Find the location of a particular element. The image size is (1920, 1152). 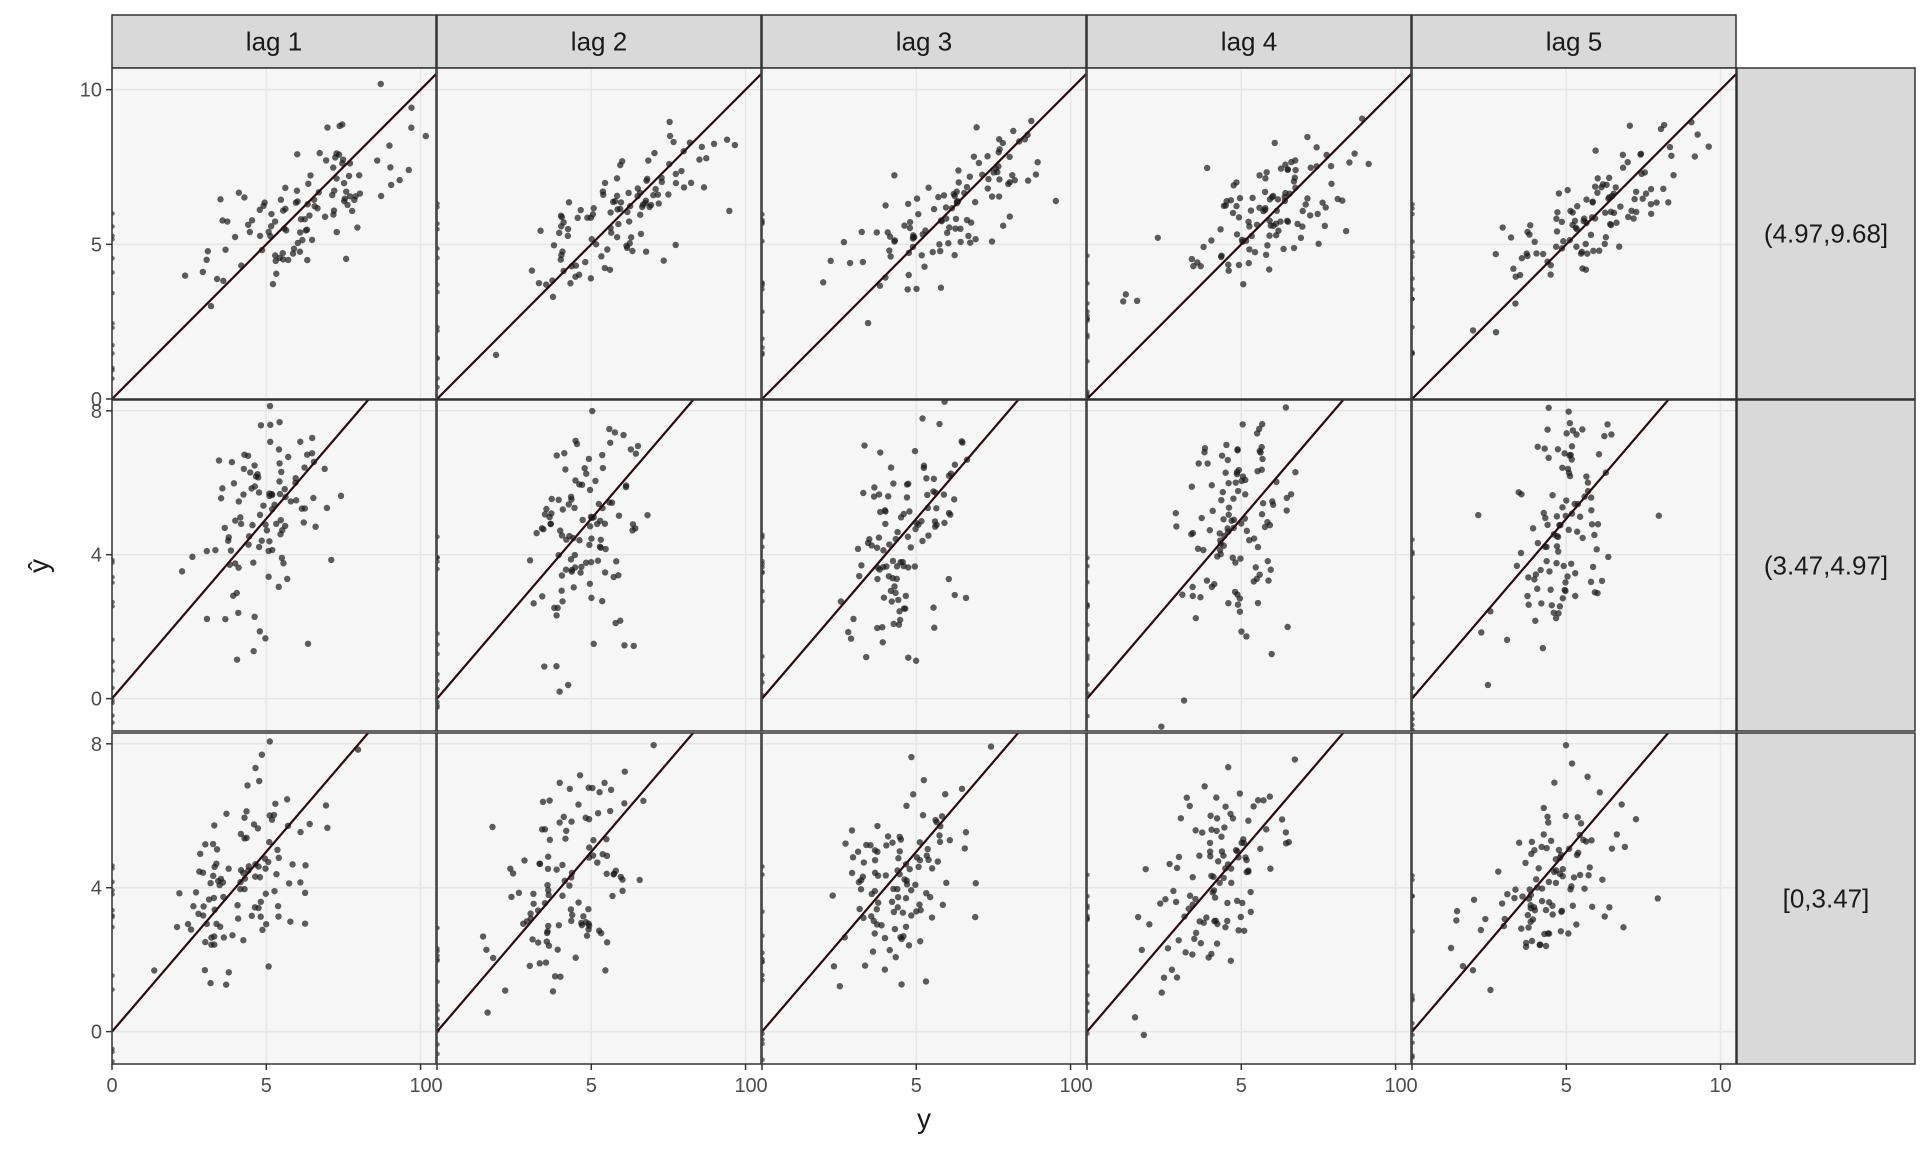

row-strip is located at coordinates (1826, 565).